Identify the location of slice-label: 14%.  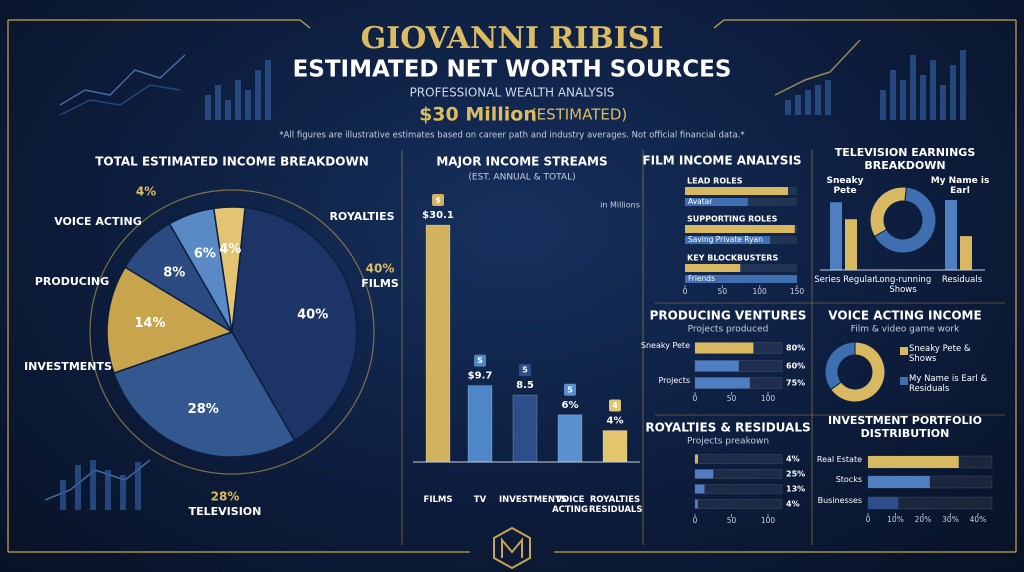
(149, 323).